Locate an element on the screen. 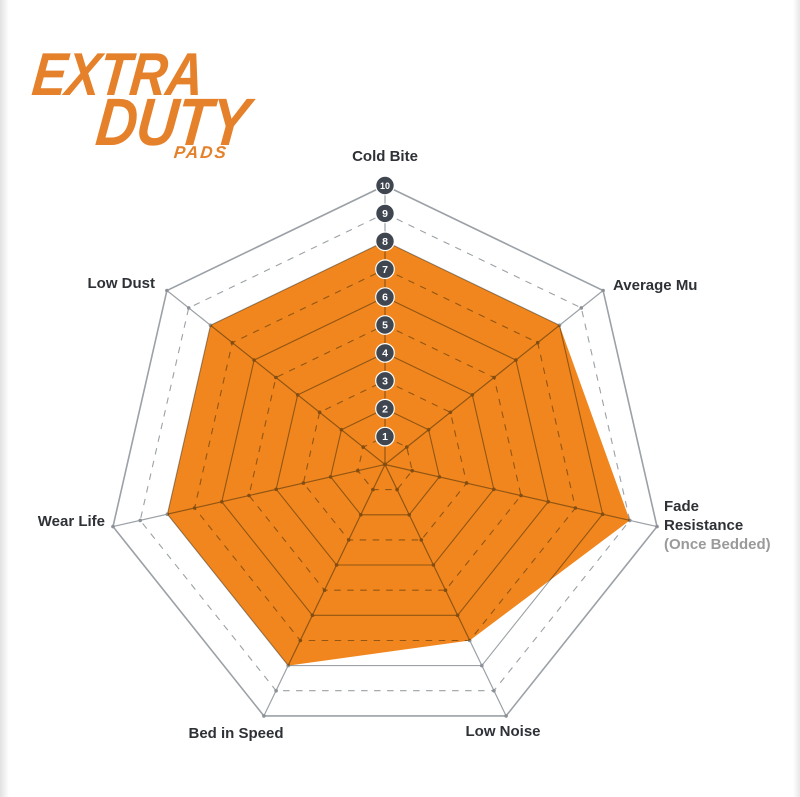 The width and height of the screenshot is (800, 797). axis-label-bed-in-speed: Bed in Speed is located at coordinates (236, 733).